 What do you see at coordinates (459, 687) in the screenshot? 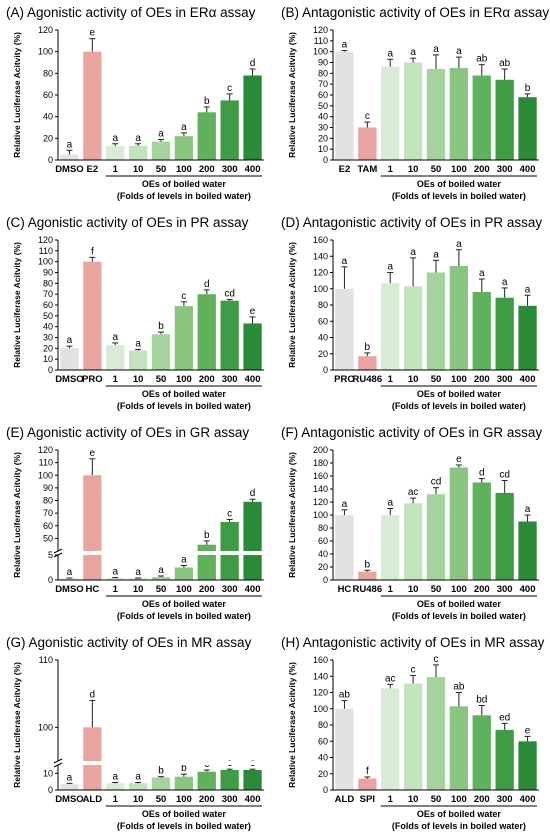
I see `significance-letter: ab` at bounding box center [459, 687].